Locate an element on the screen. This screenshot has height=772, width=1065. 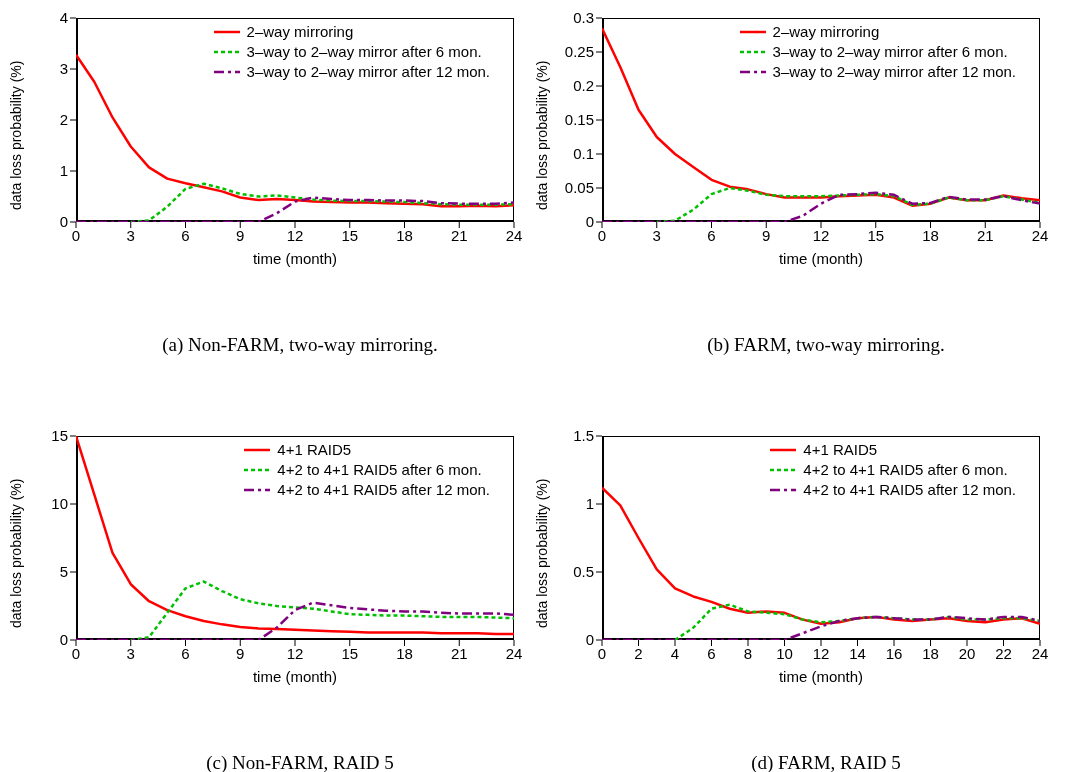
x-tick-label: 4 is located at coordinates (675, 653).